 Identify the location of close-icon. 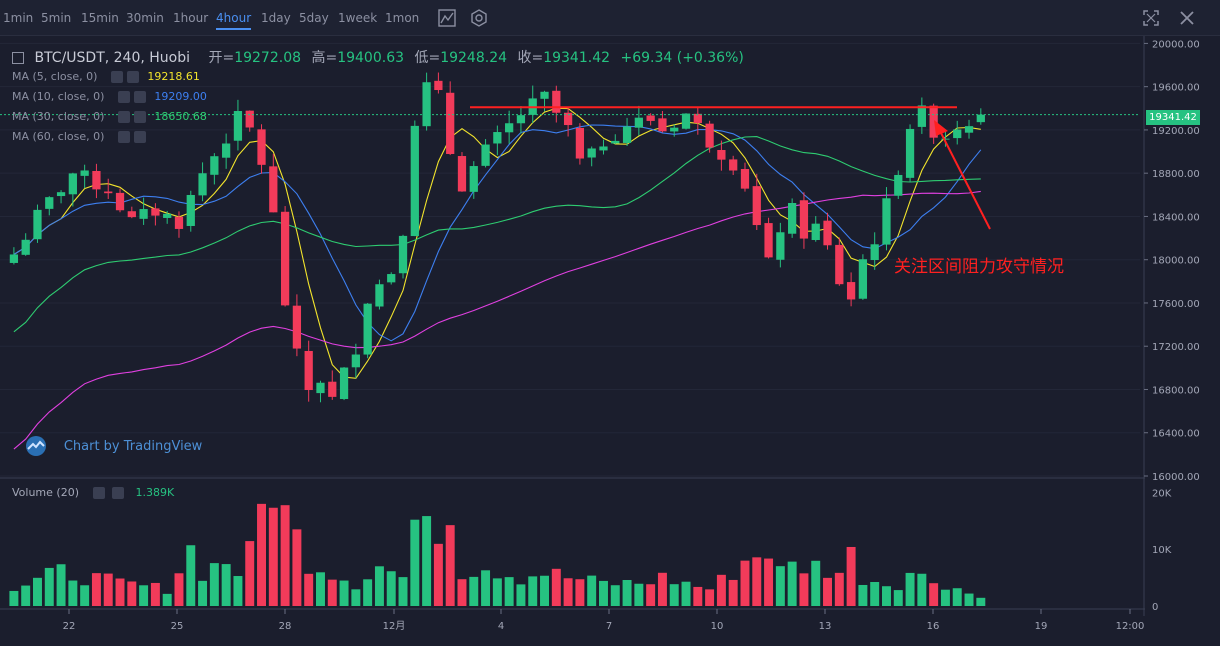
(1187, 18).